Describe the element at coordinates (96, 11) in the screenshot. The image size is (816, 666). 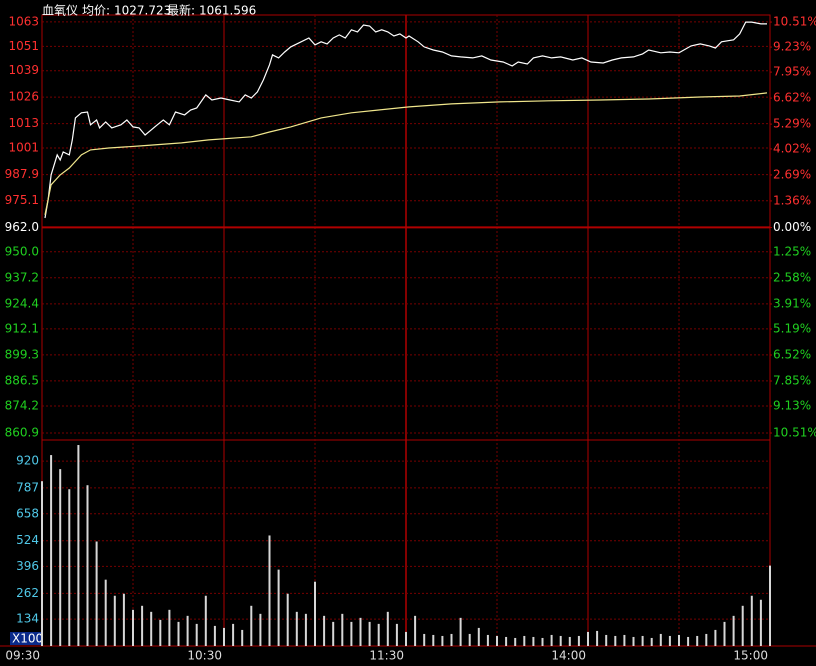
I see `info-label: 均价:` at that location.